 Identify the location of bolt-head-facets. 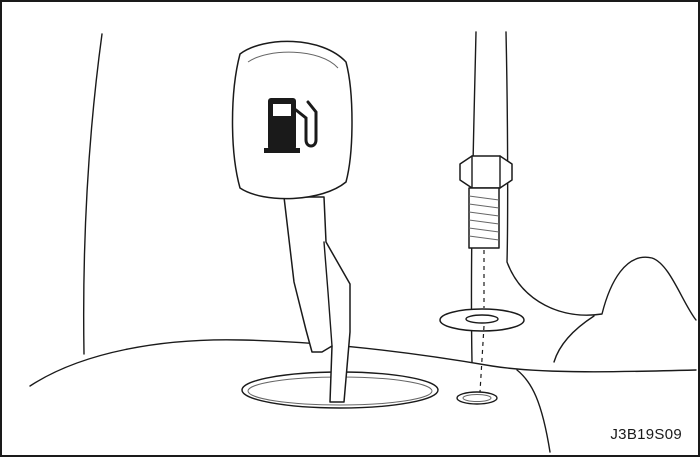
(486, 172).